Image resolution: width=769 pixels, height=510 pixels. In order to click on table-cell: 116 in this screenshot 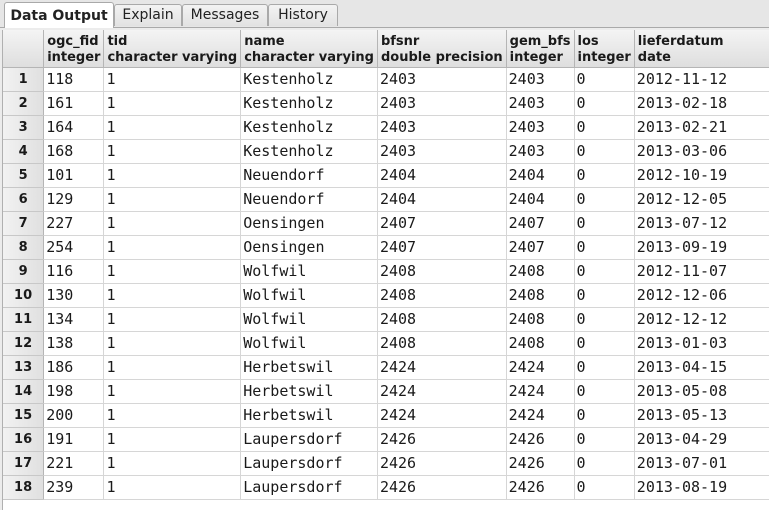, I will do `click(74, 271)`.